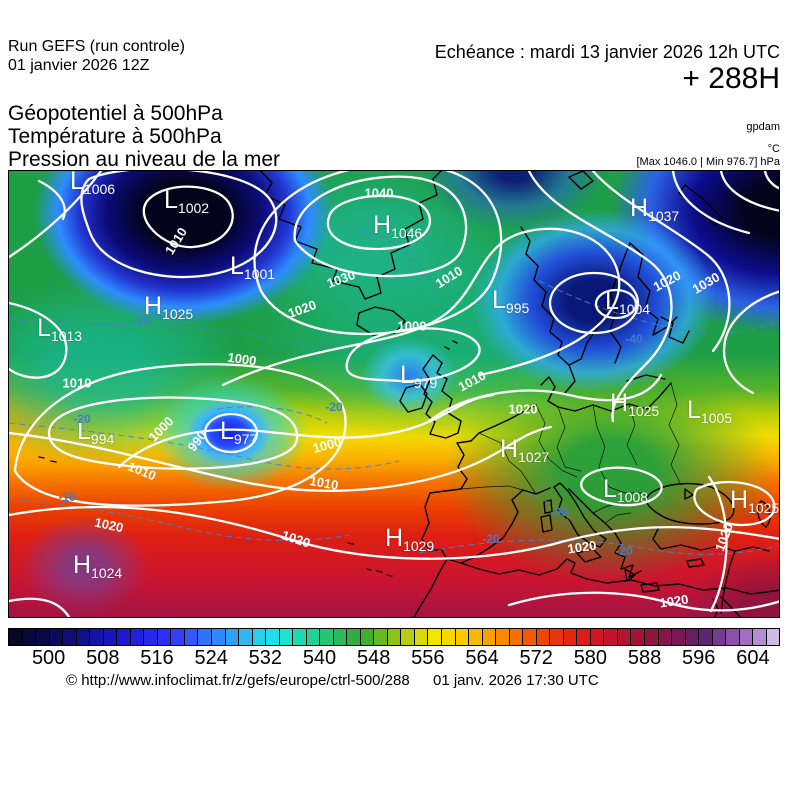  I want to click on pressure-center-value: 979, so click(425, 383).